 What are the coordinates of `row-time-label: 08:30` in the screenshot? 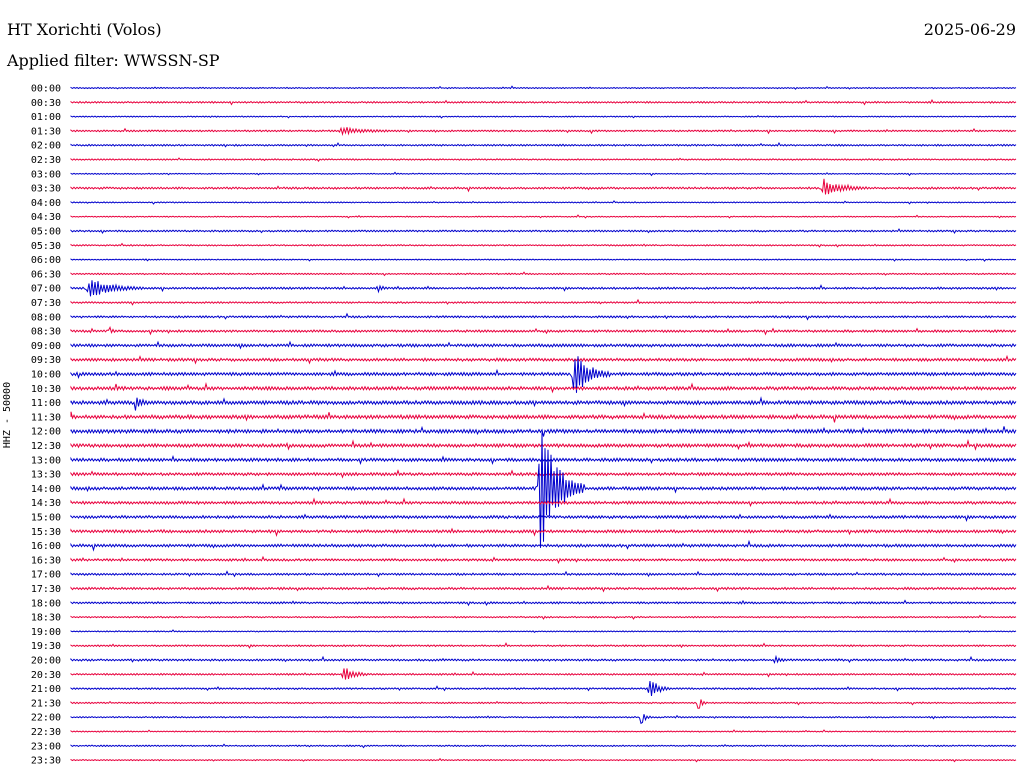 It's located at (46, 332).